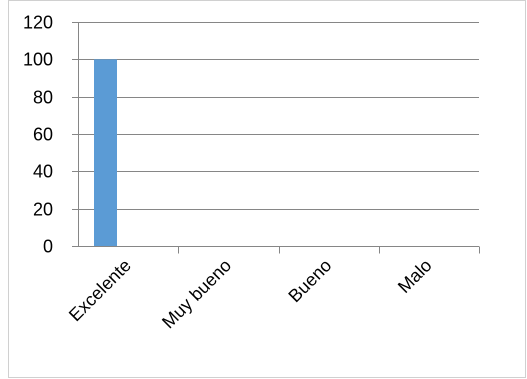 This screenshot has height=379, width=527. Describe the element at coordinates (38, 23) in the screenshot. I see `y-tick-label: 120` at that location.